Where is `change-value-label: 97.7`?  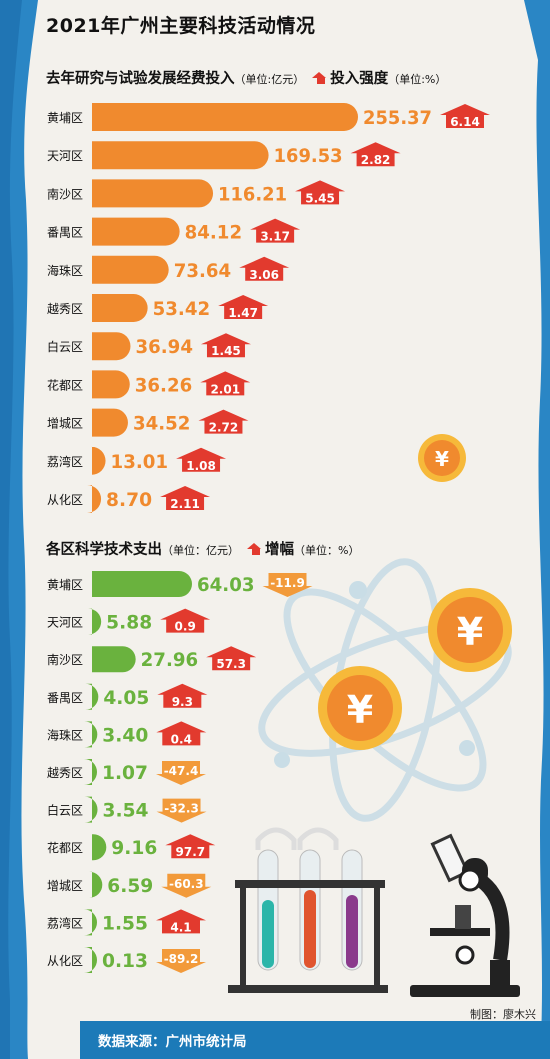
change-value-label: 97.7 is located at coordinates (191, 852).